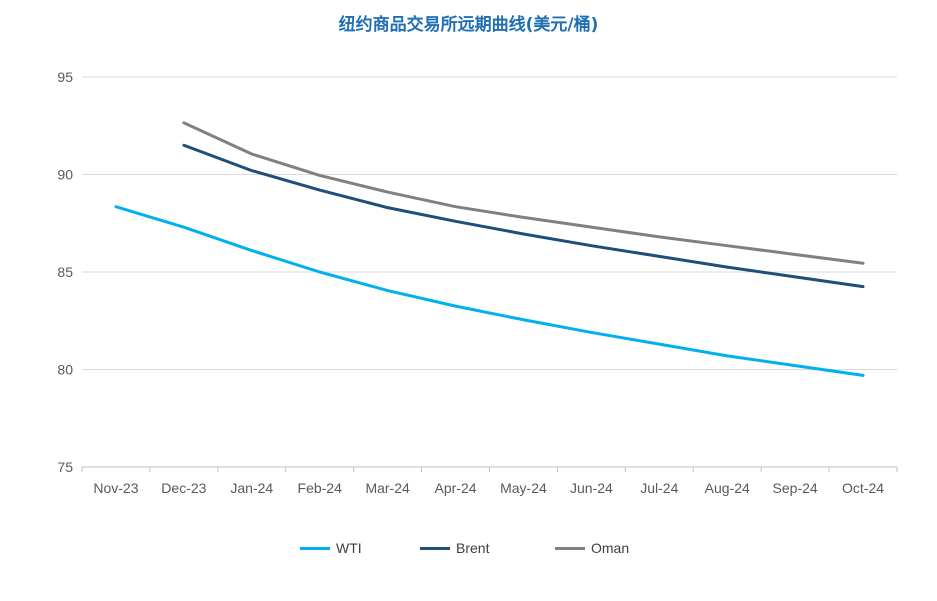  Describe the element at coordinates (795, 488) in the screenshot. I see `x-tick-label: Sep-24` at that location.